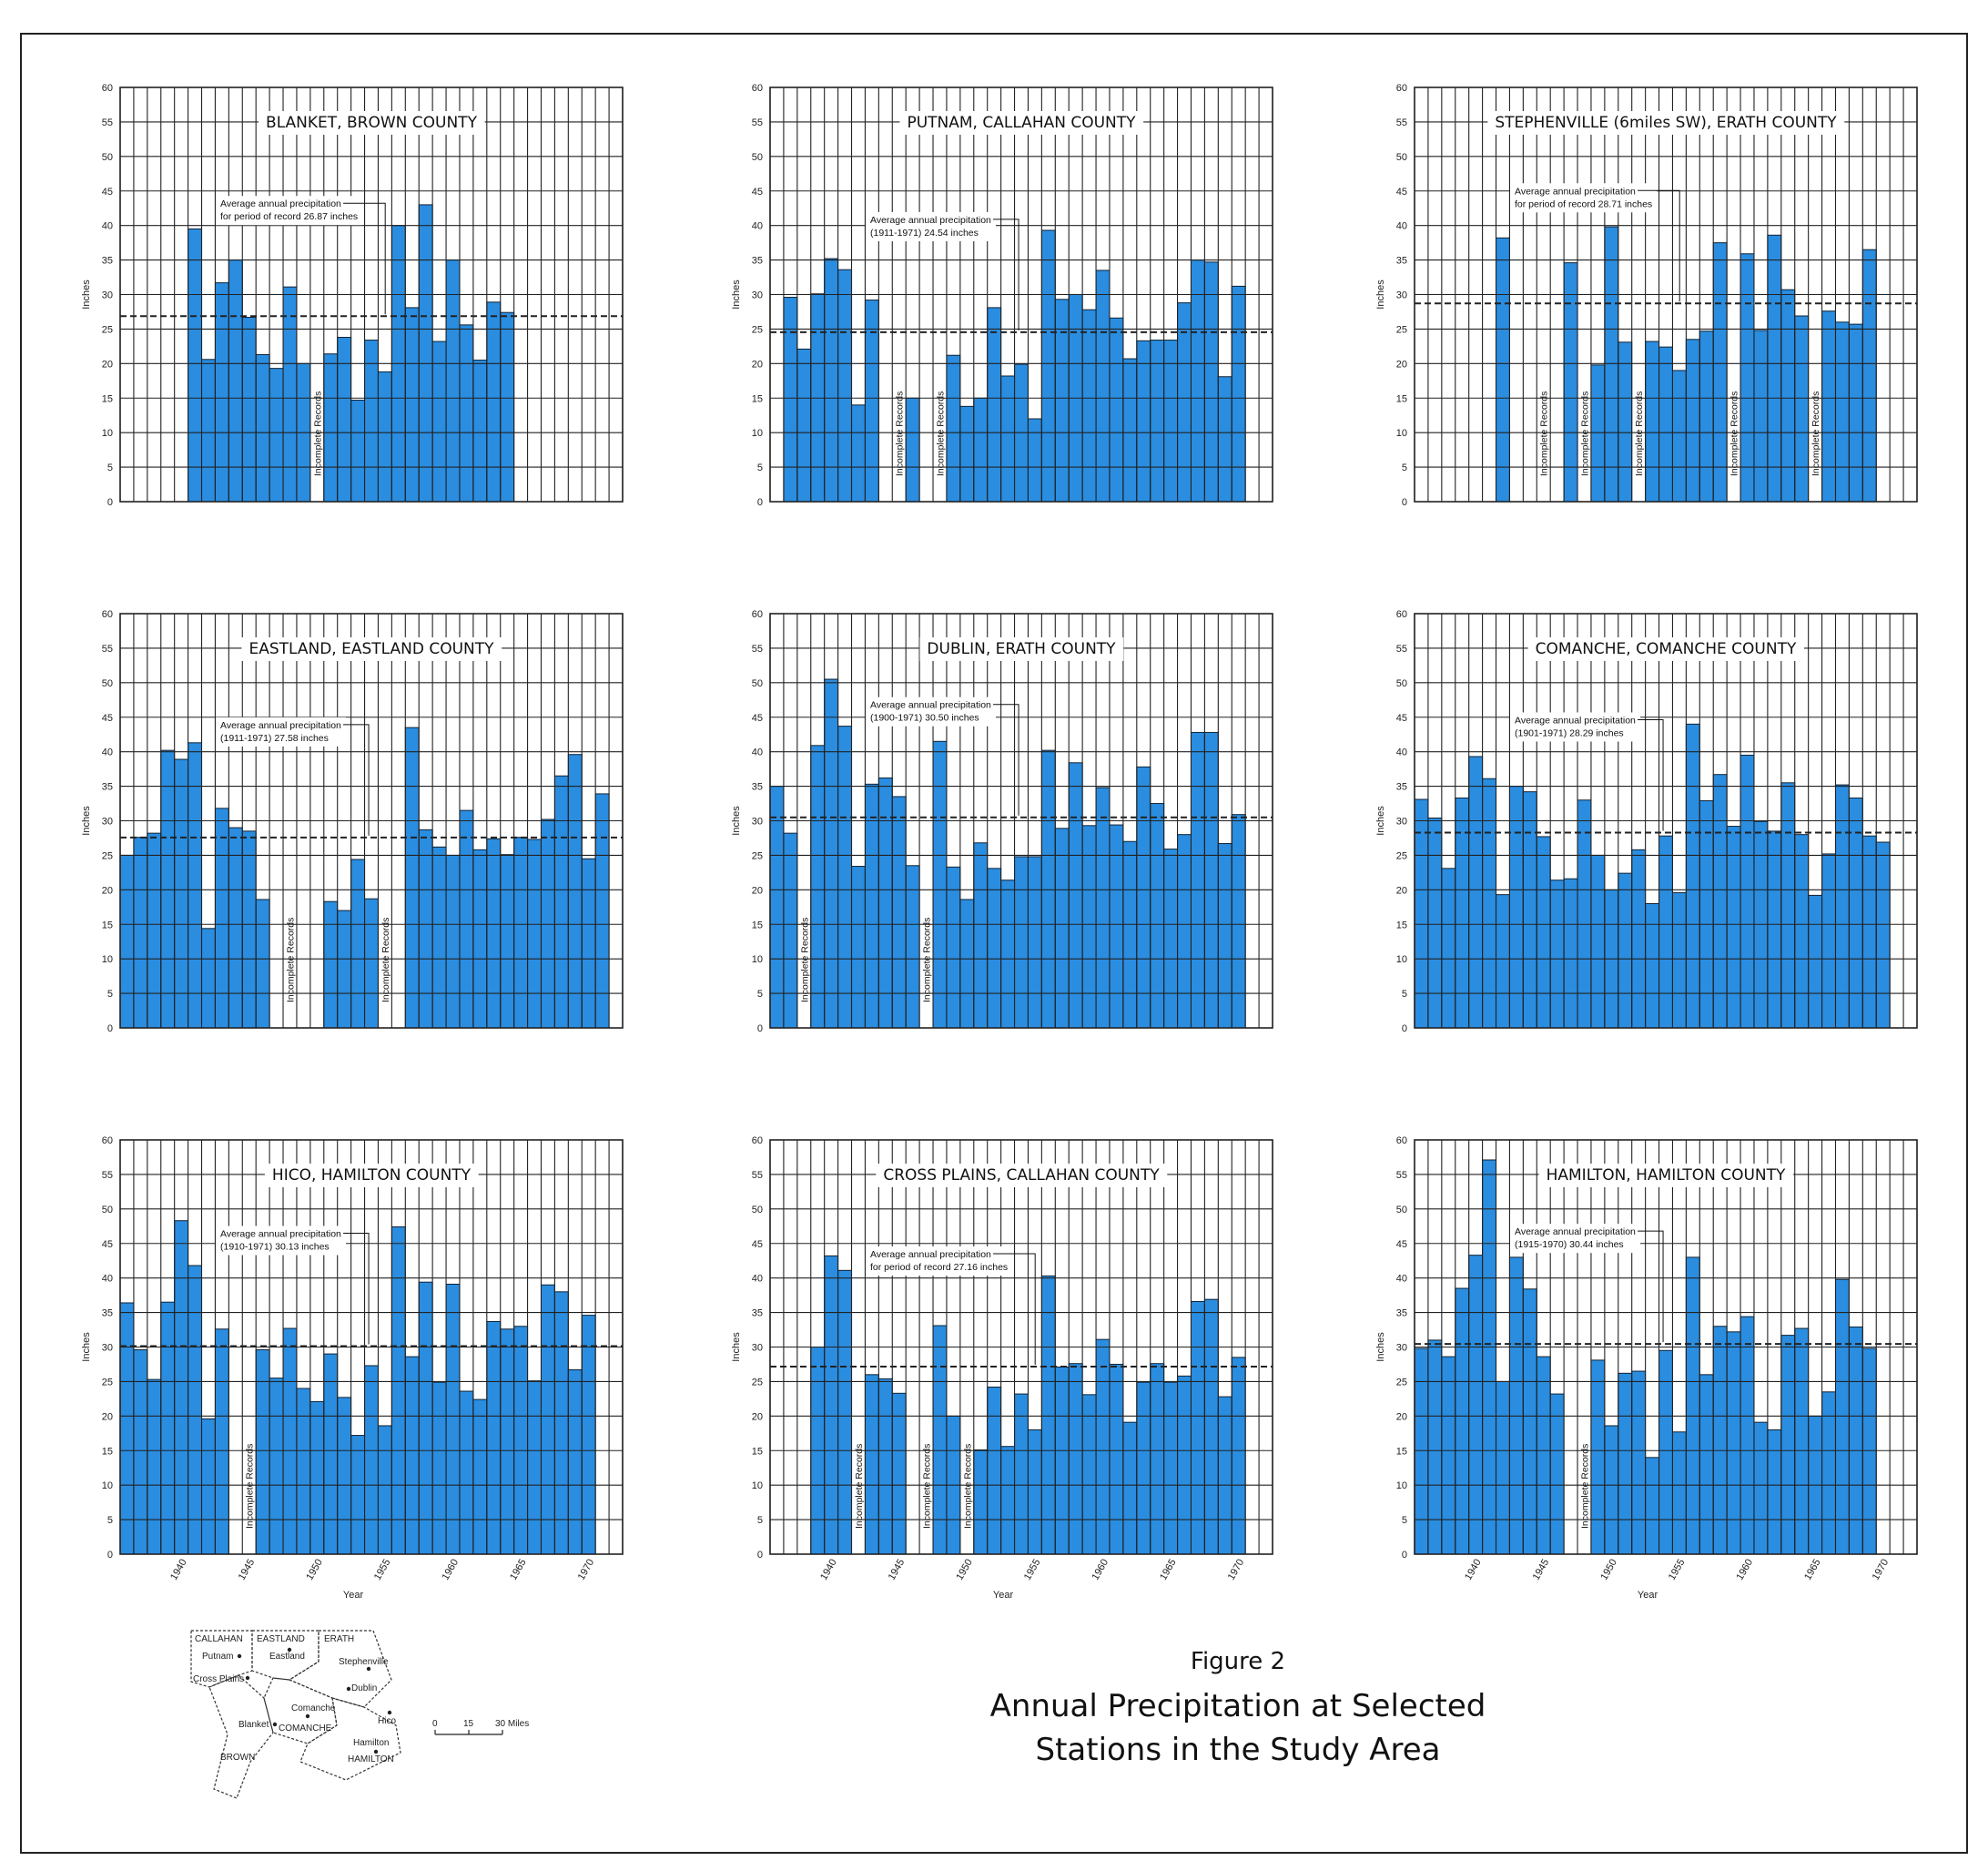 This screenshot has height=1871, width=1988. Describe the element at coordinates (790, 930) in the screenshot. I see `bar-1937` at that location.